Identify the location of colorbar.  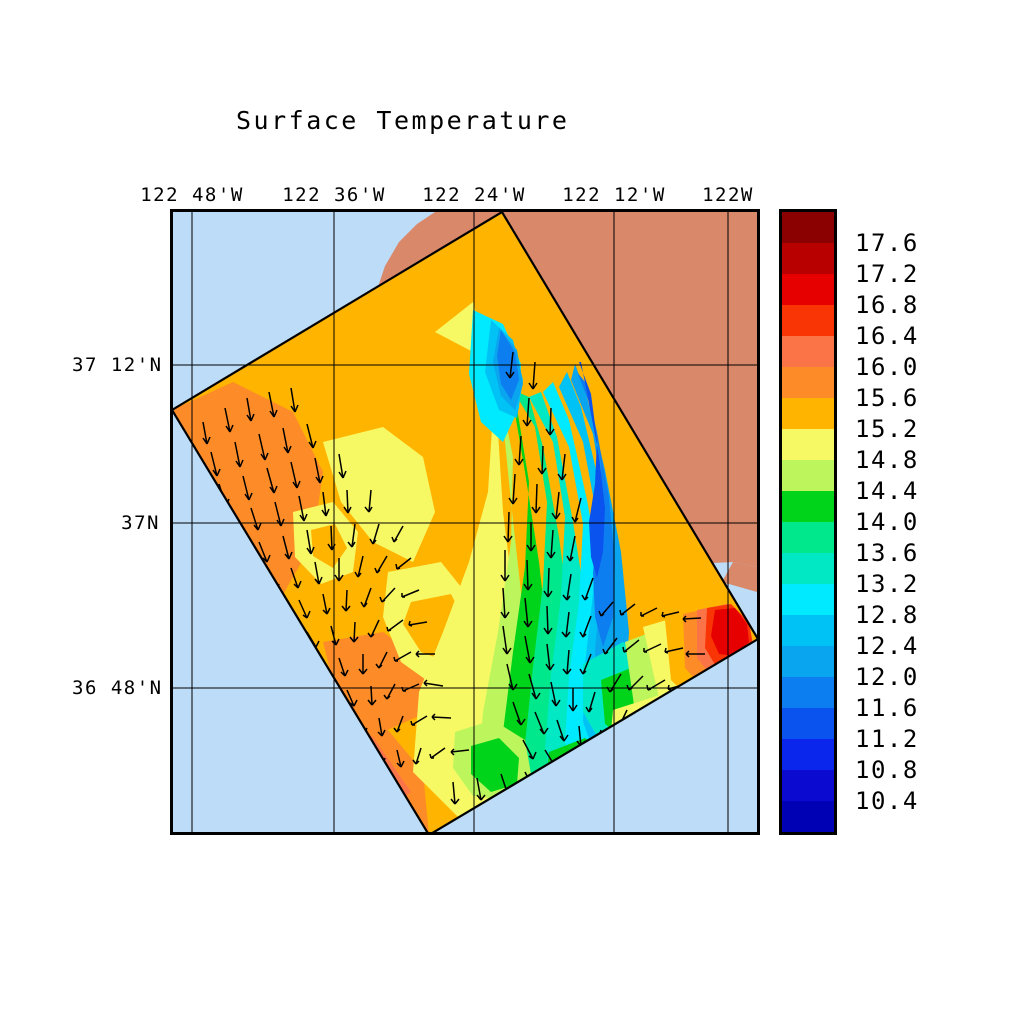
(808, 522).